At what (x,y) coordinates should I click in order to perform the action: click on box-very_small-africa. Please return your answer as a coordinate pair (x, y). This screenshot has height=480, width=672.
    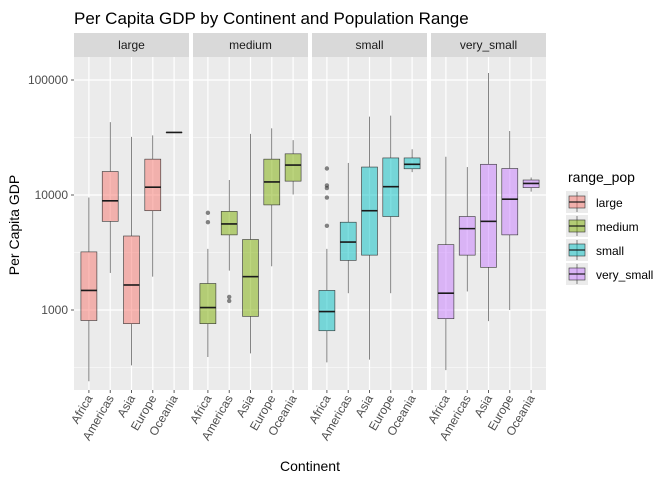
    Looking at the image, I should click on (446, 263).